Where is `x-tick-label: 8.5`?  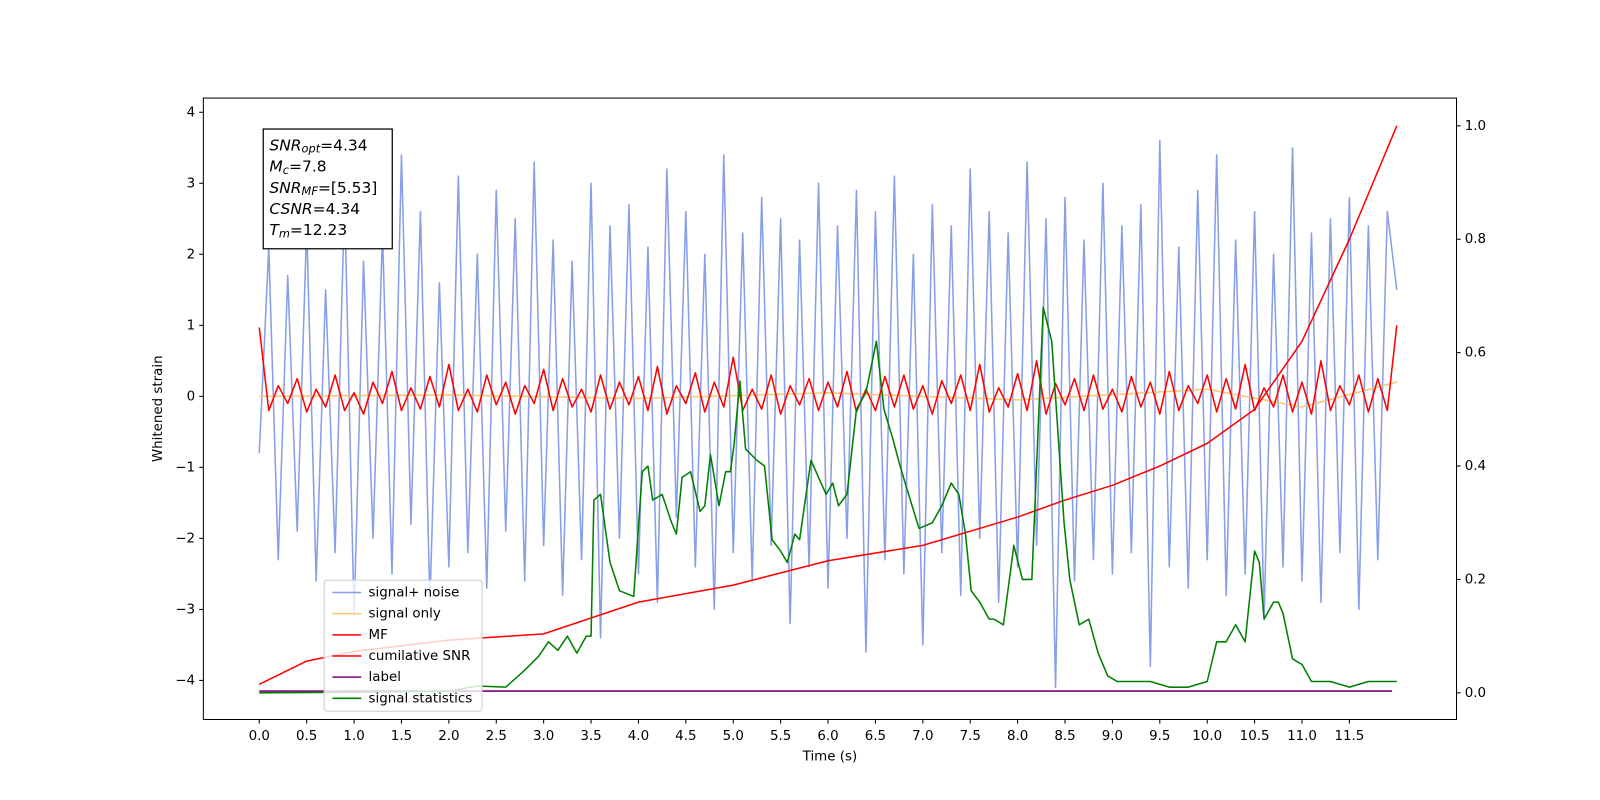
x-tick-label: 8.5 is located at coordinates (1064, 736).